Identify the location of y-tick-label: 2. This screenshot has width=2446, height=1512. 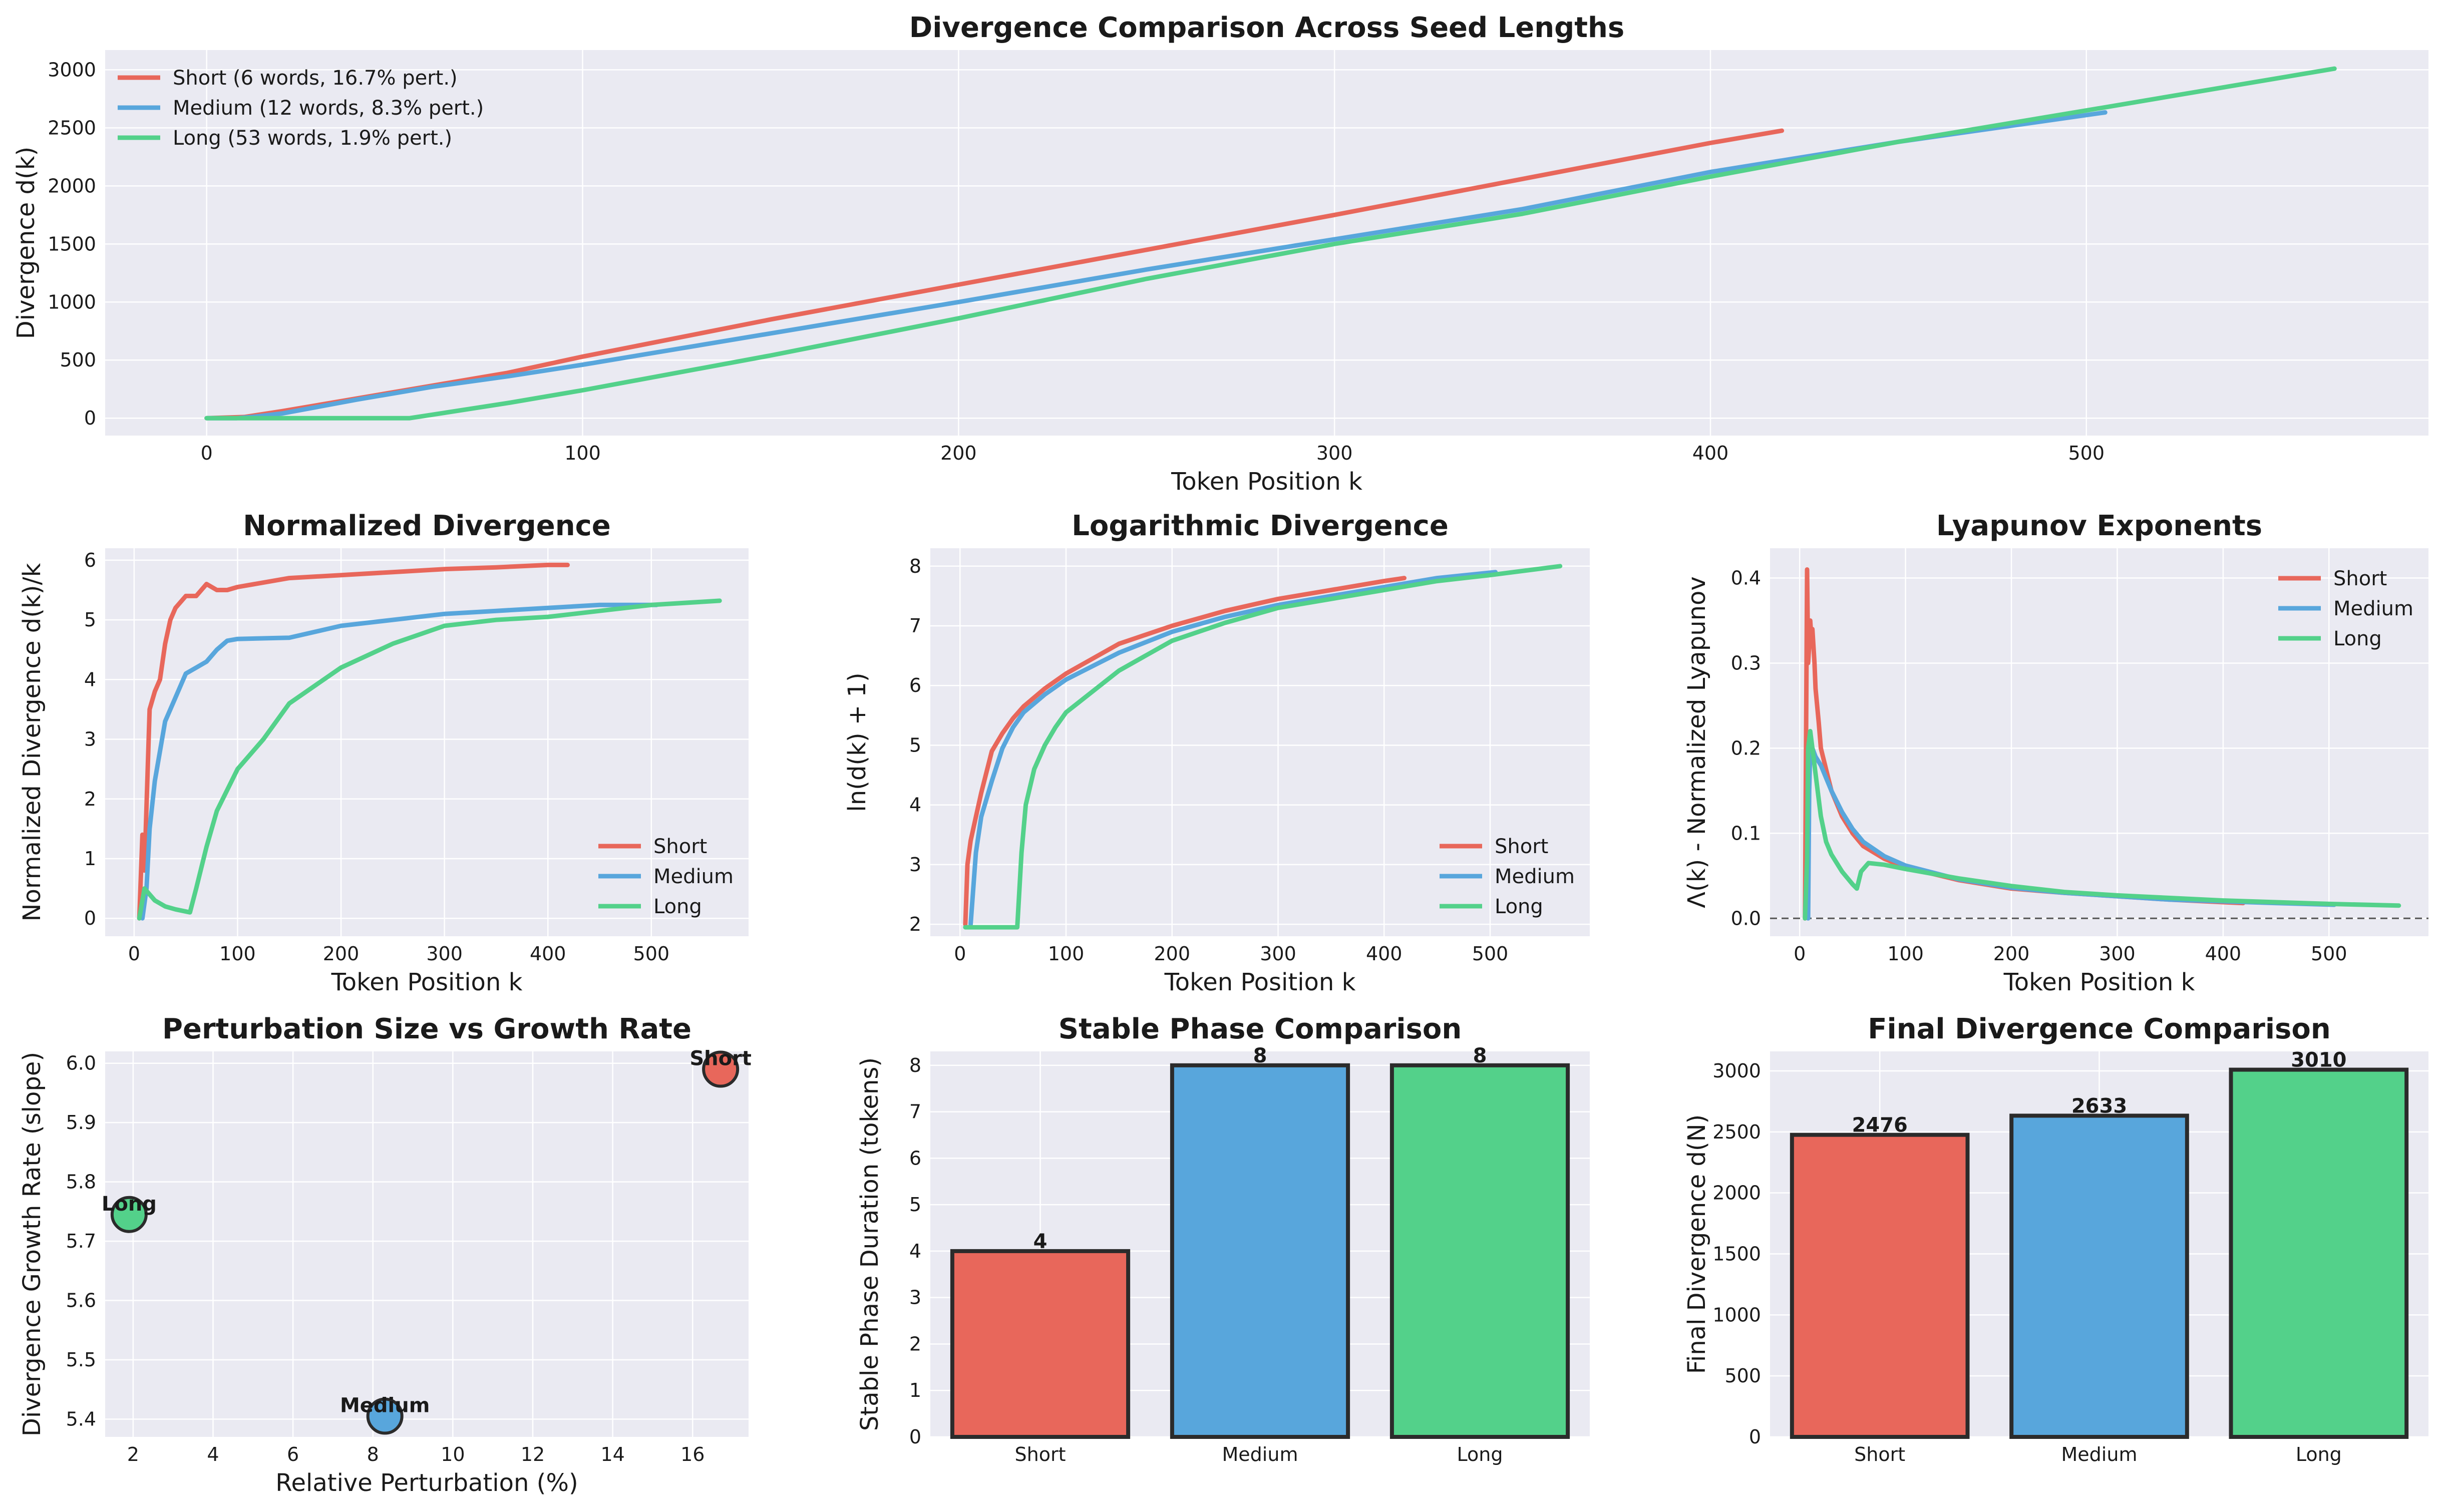
(915, 924).